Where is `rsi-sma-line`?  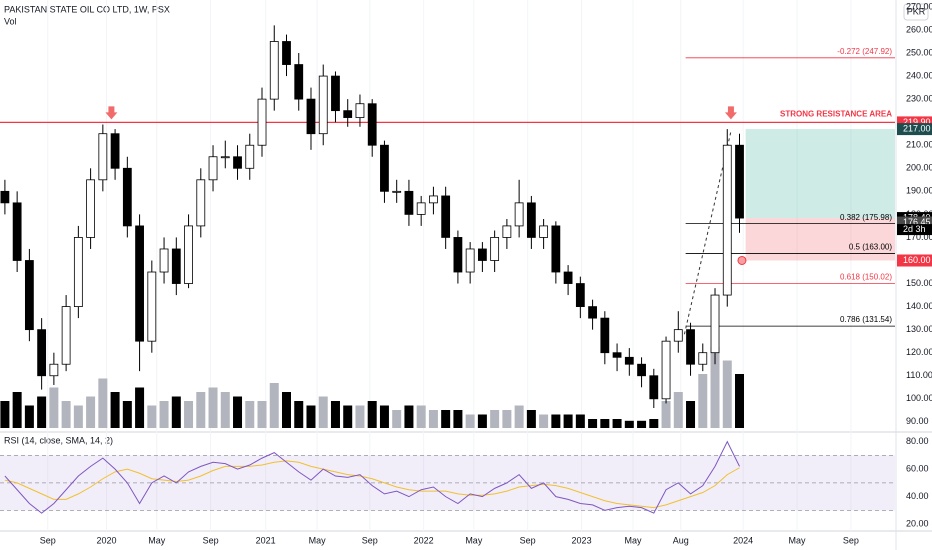
rsi-sma-line is located at coordinates (372, 484).